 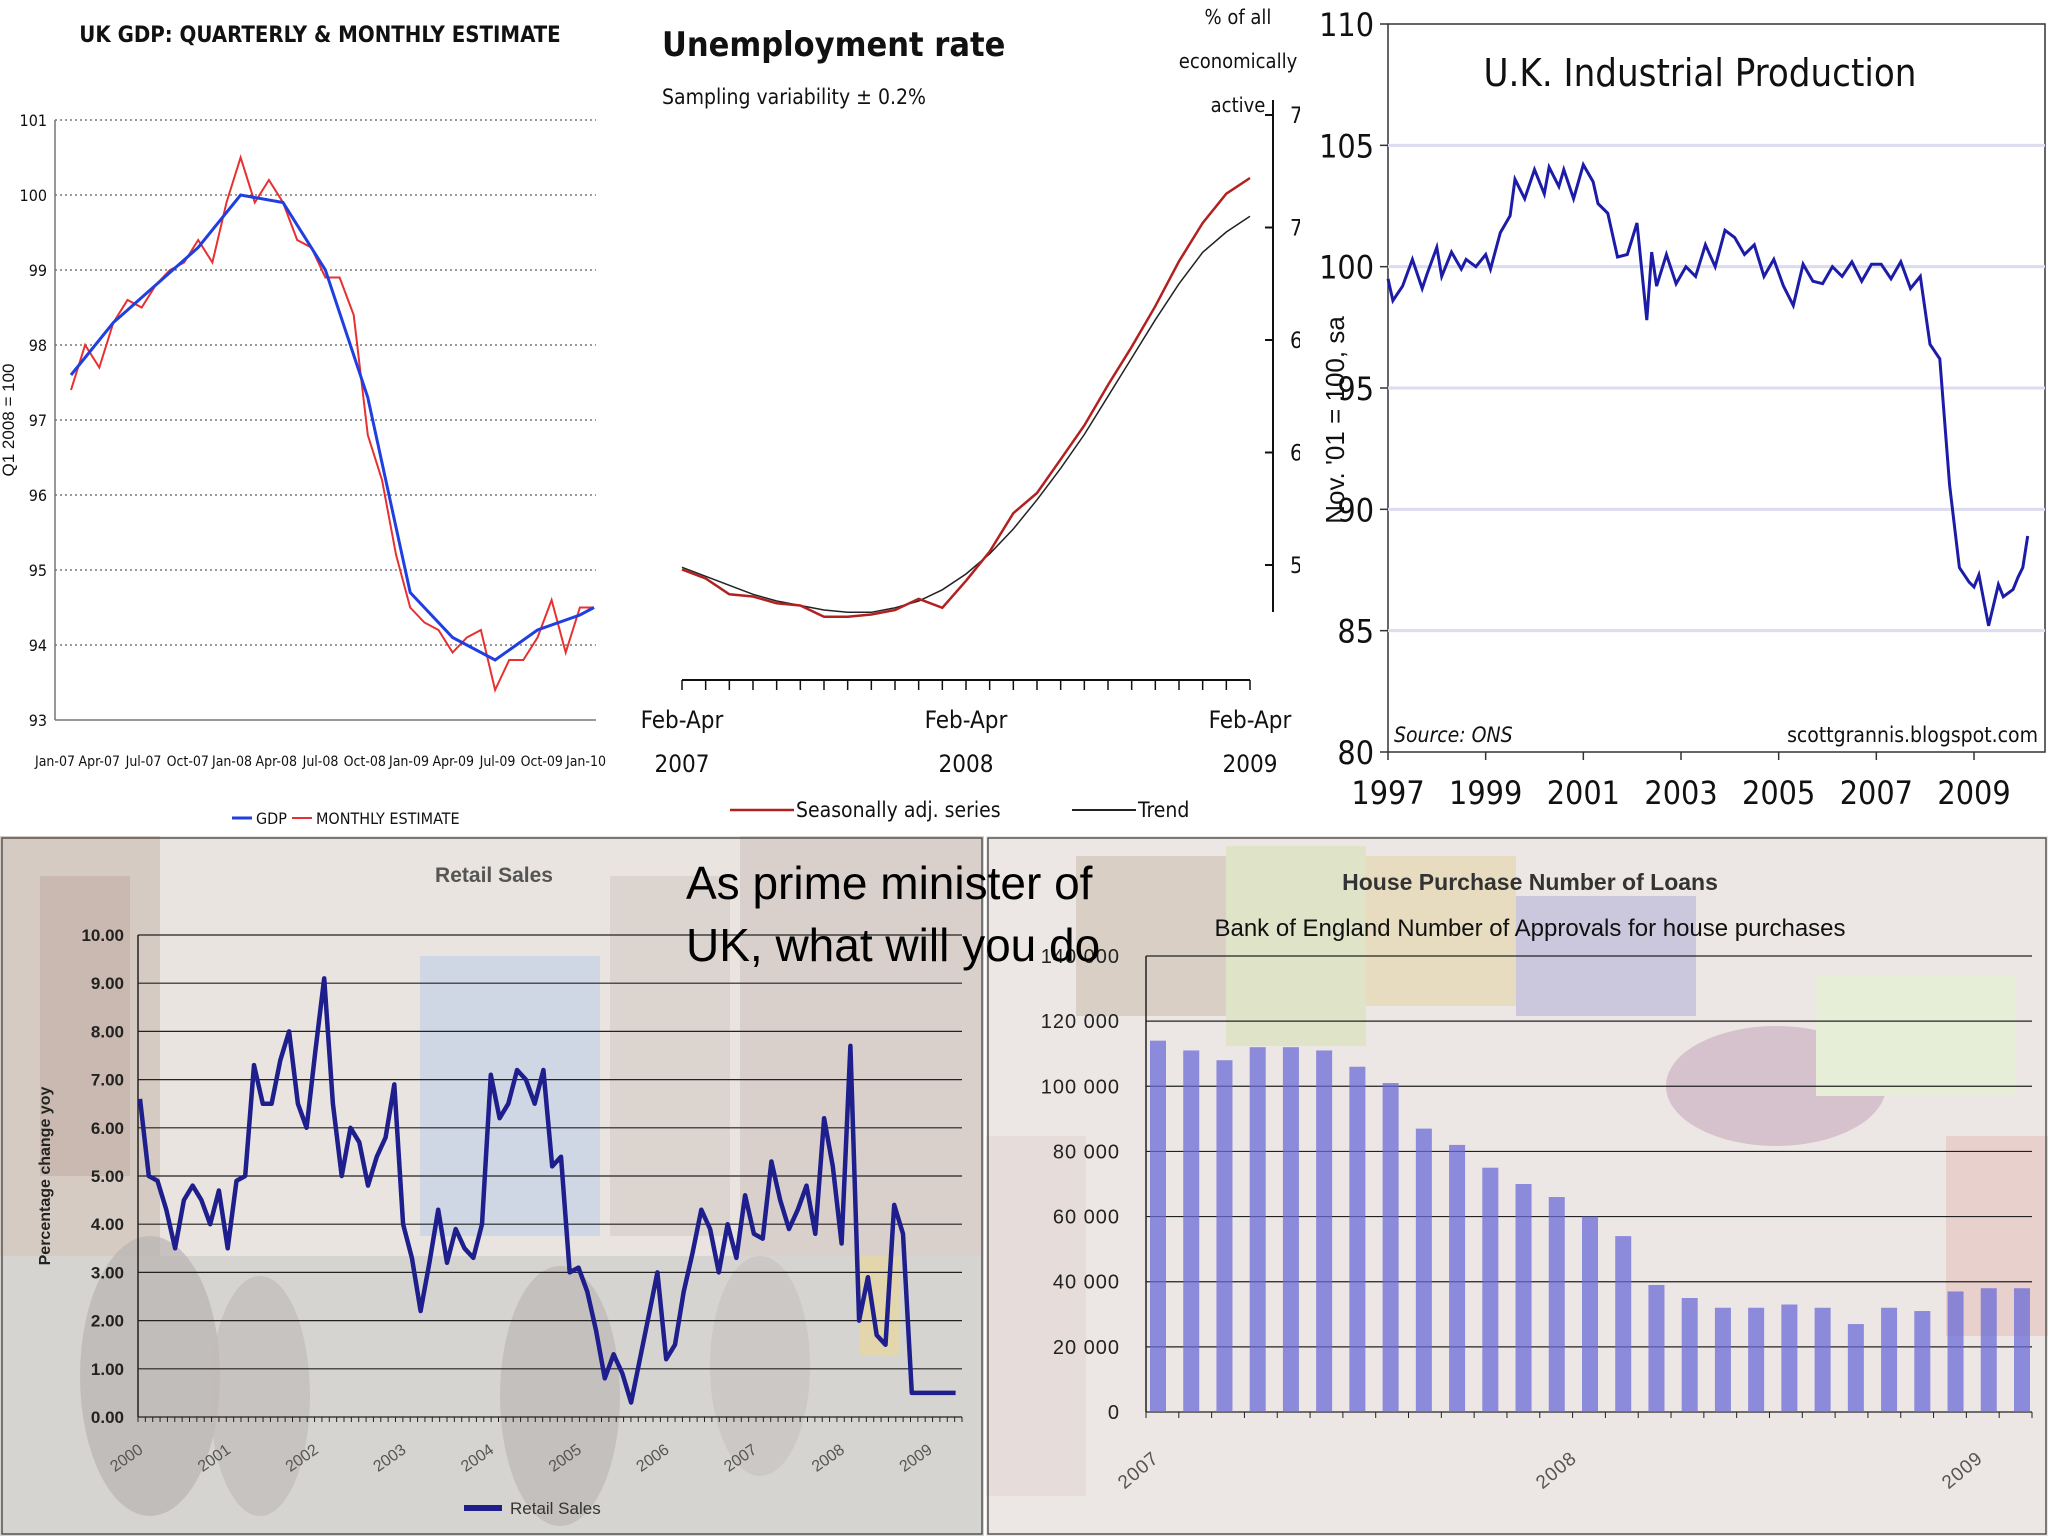 I want to click on y-tick-label: 7.00, so click(x=107, y=1080).